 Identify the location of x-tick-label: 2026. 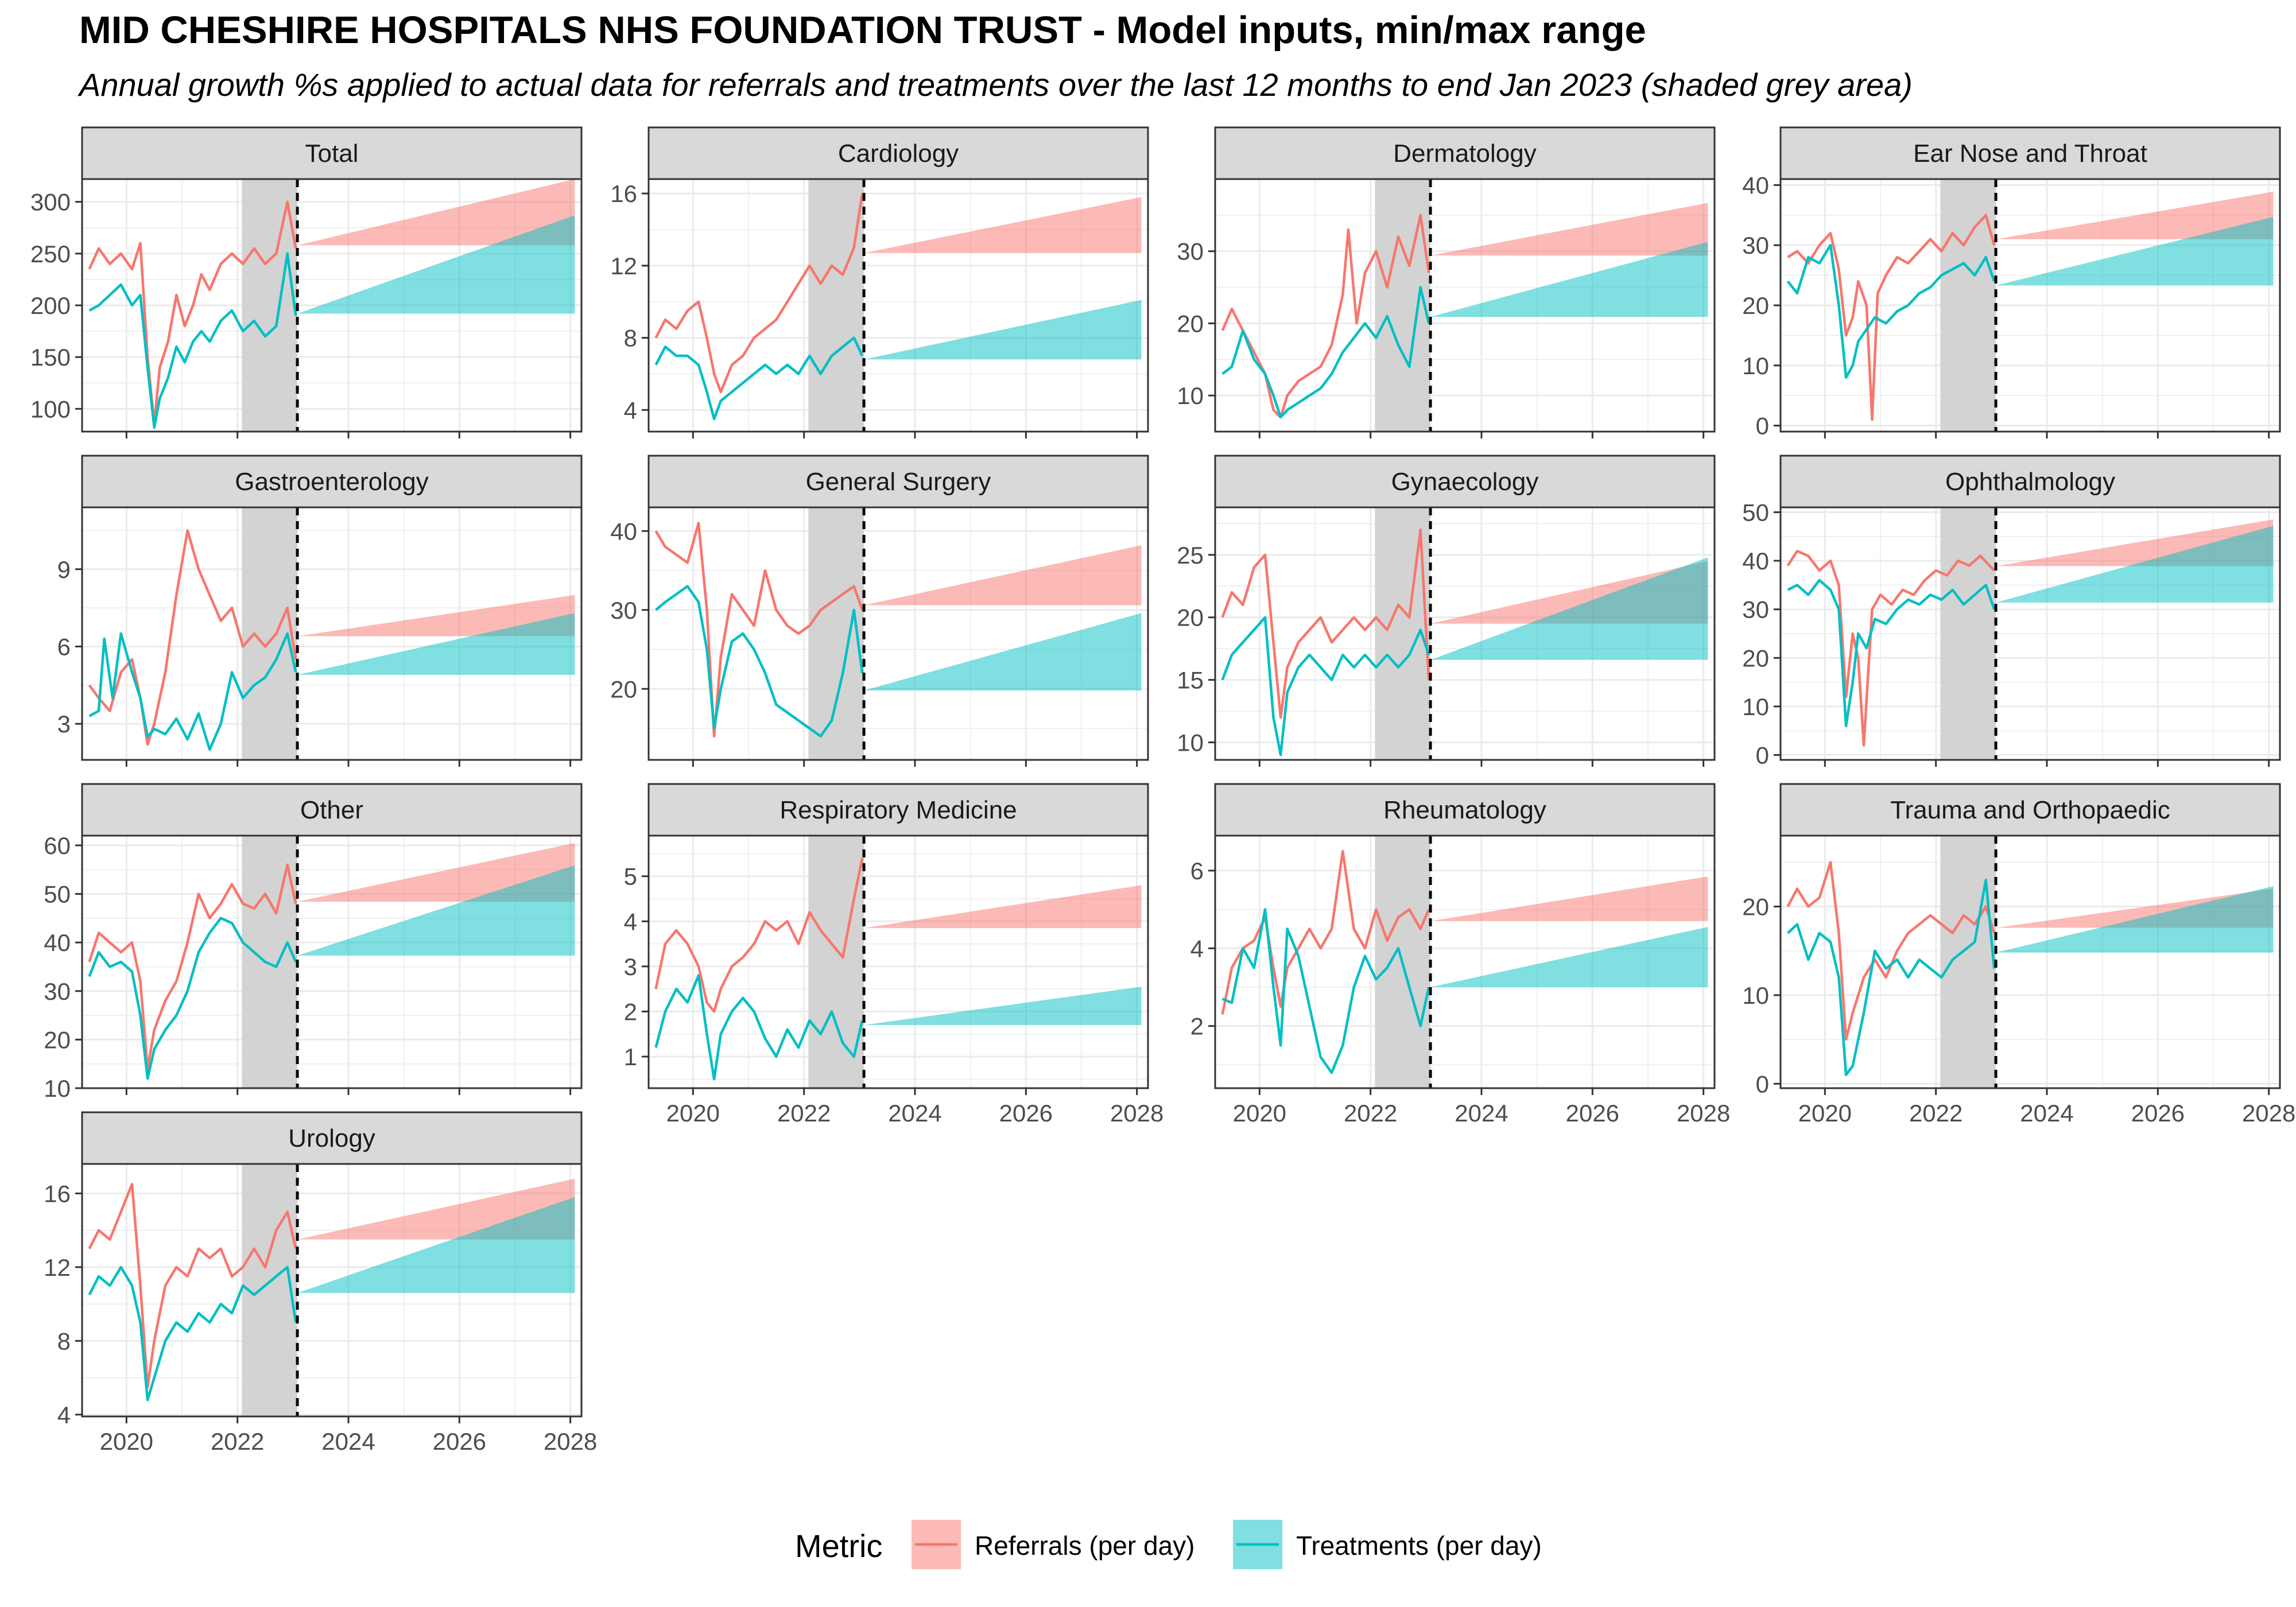
(2158, 1113).